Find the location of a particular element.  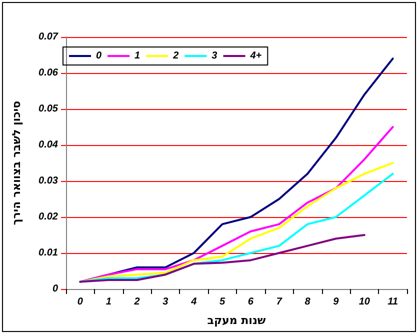

x-tick-label: 7 is located at coordinates (279, 302).